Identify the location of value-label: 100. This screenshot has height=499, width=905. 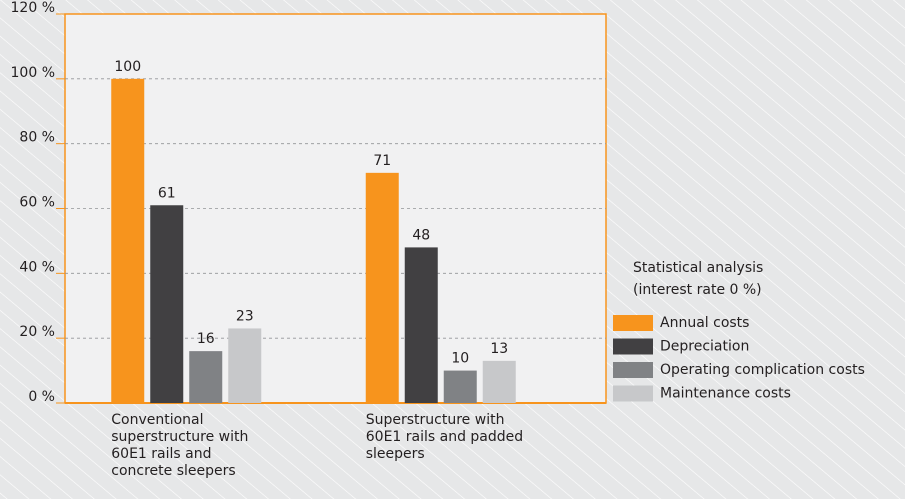
(127, 67).